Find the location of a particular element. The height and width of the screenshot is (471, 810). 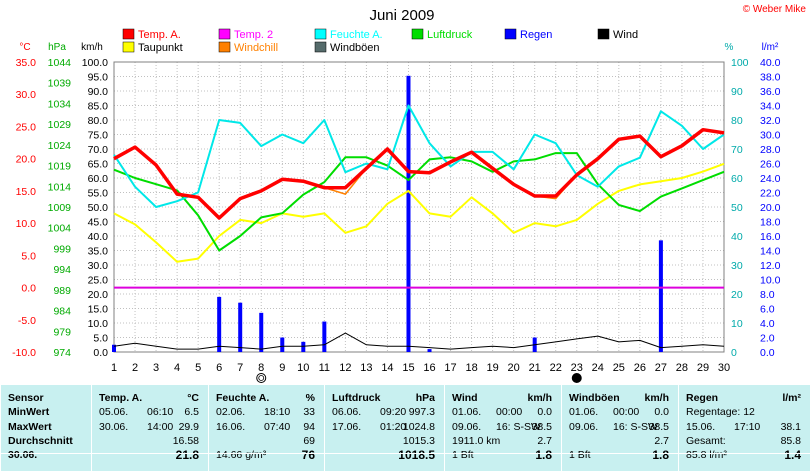

temp-tick-label: 20.0 is located at coordinates (26, 160).